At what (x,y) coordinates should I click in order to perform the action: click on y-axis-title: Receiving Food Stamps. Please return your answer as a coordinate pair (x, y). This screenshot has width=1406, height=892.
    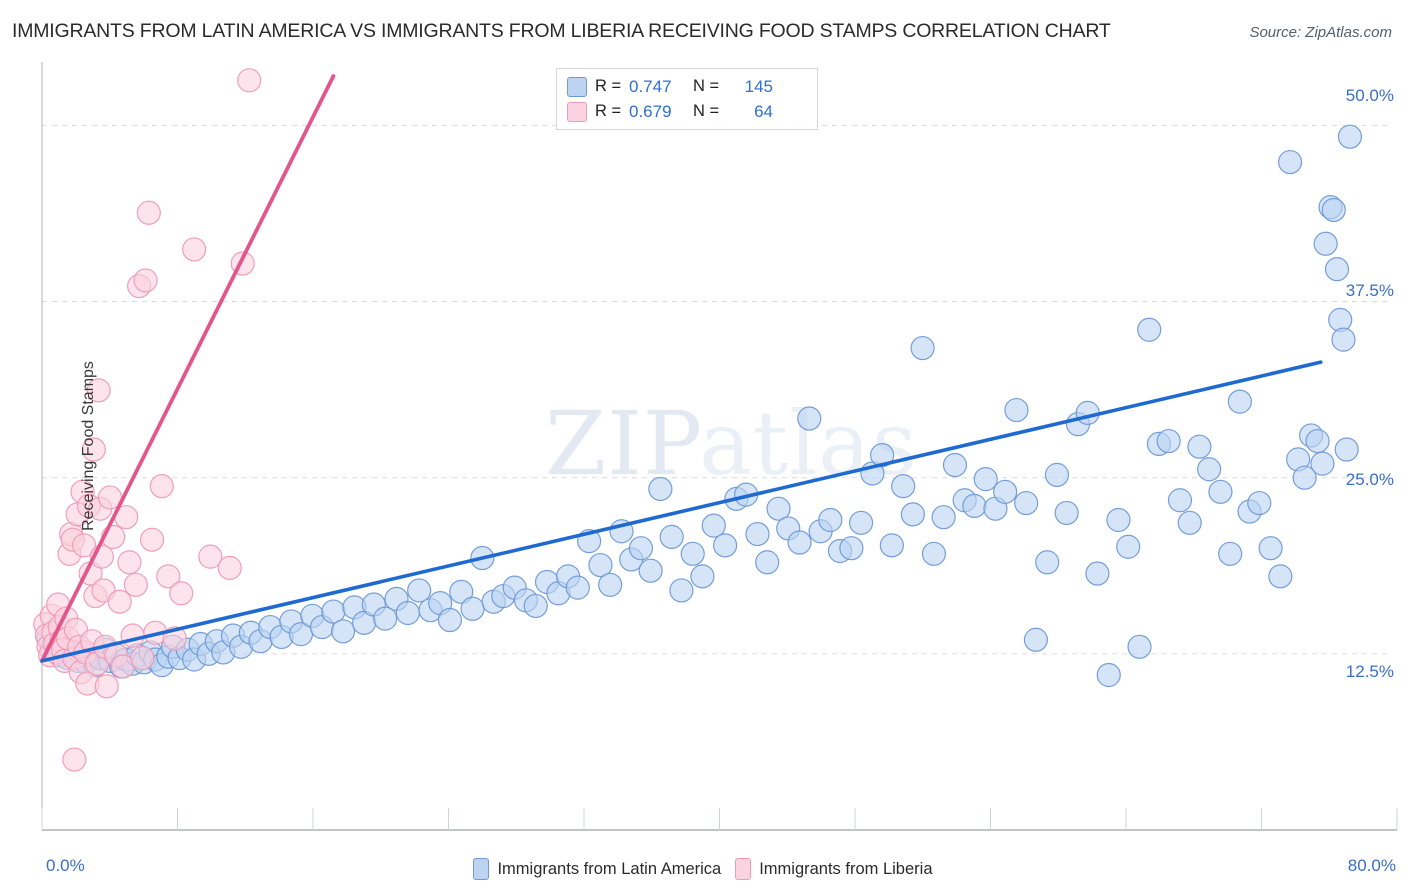
    Looking at the image, I should click on (88, 446).